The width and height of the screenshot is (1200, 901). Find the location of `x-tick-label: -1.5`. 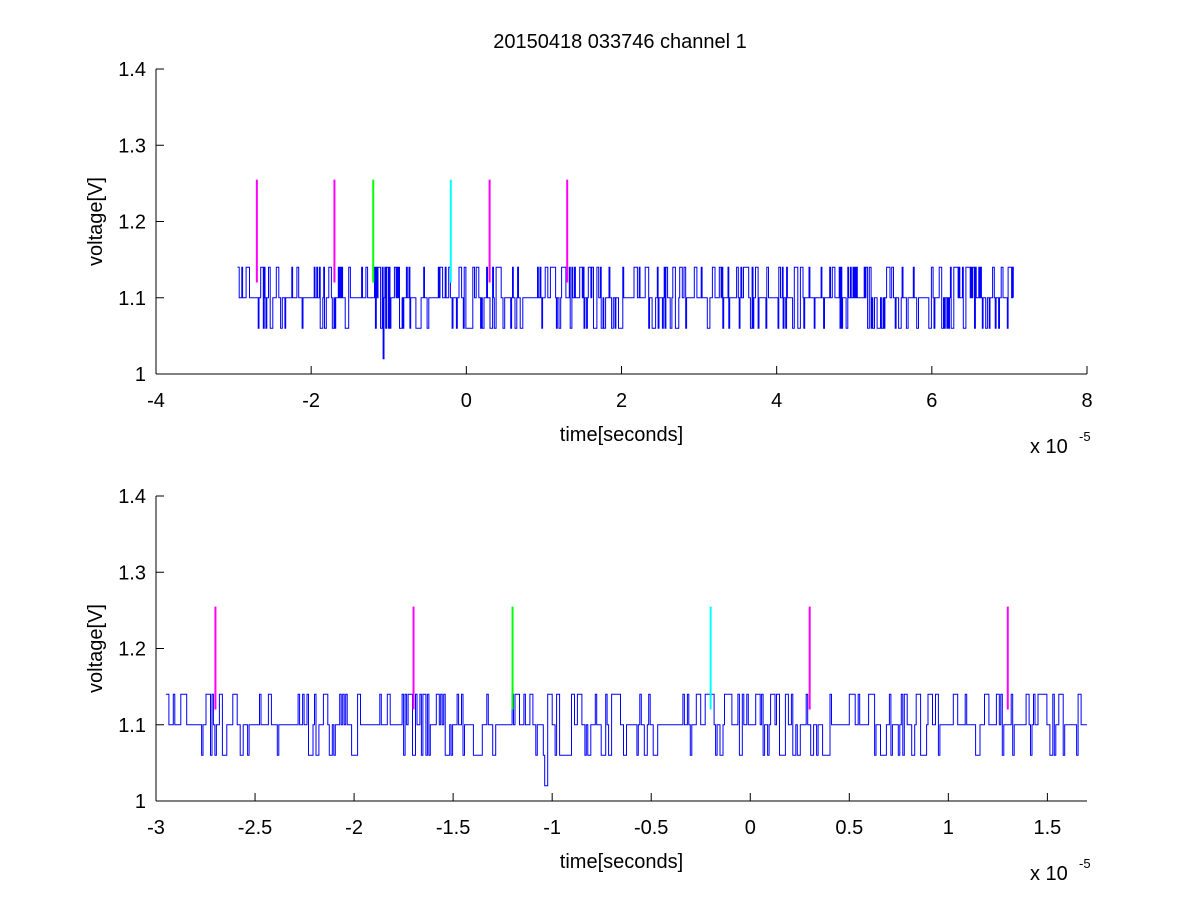

x-tick-label: -1.5 is located at coordinates (453, 828).